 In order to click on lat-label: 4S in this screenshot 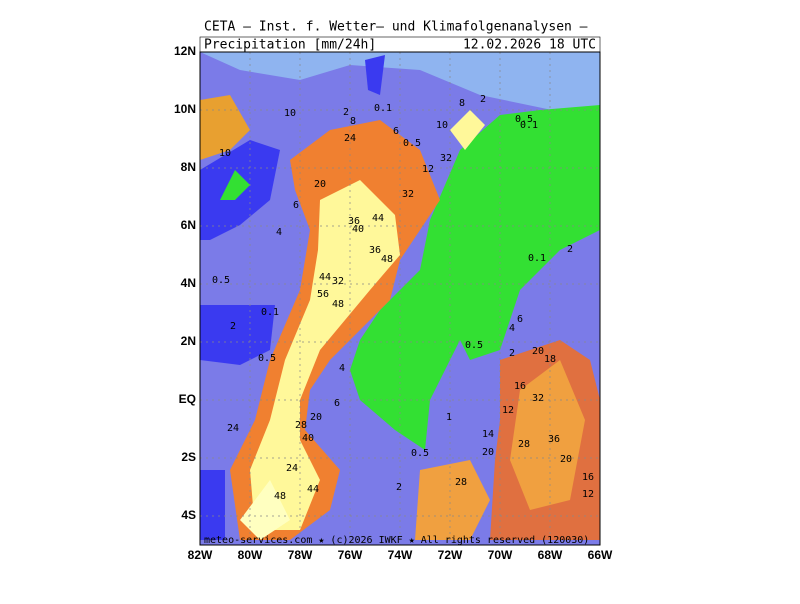, I will do `click(188, 515)`.